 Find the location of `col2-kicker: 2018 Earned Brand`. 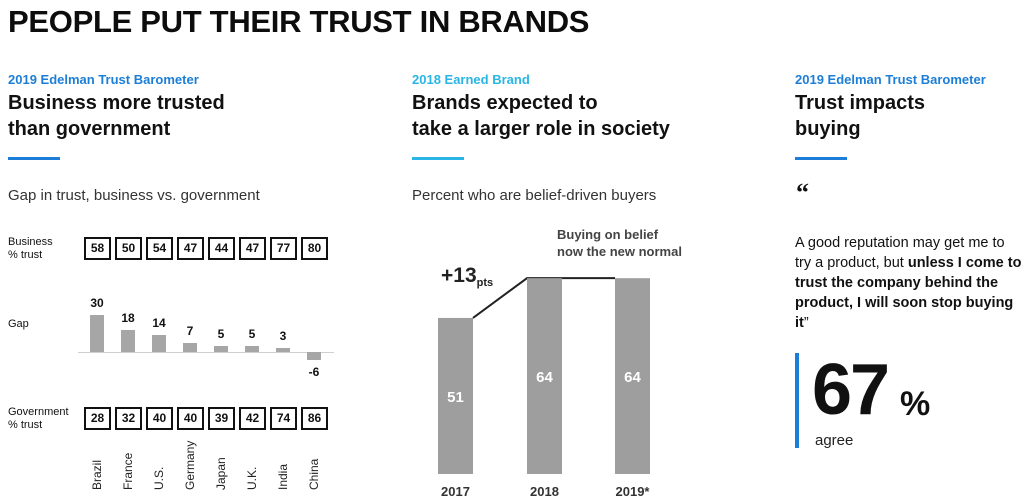

col2-kicker: 2018 Earned Brand is located at coordinates (471, 79).